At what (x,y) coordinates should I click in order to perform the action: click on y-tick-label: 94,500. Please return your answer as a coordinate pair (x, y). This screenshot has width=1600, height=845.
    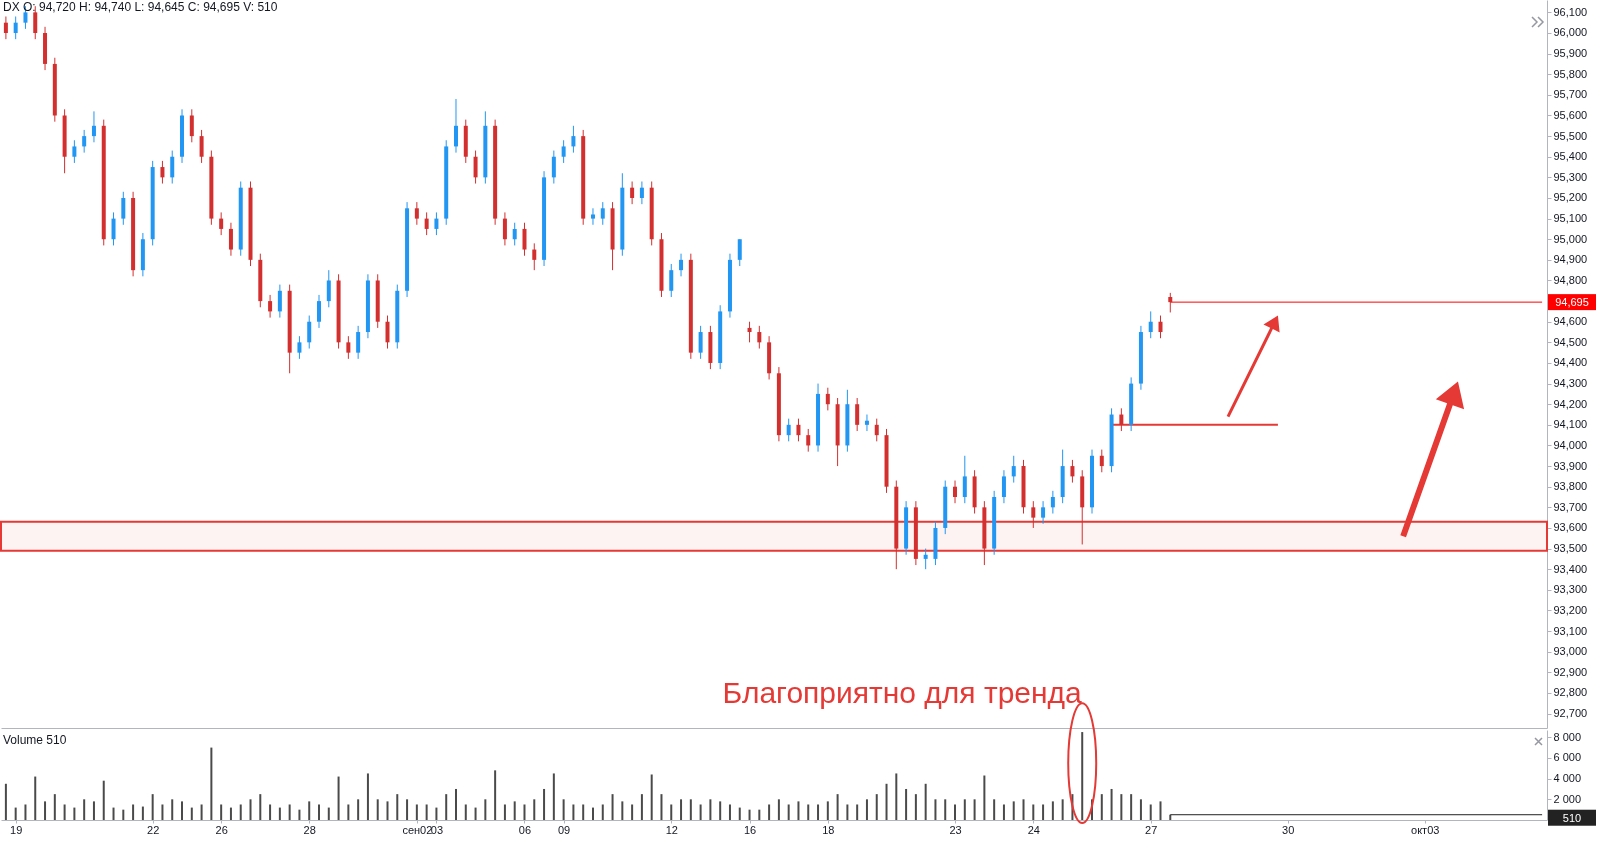
    Looking at the image, I should click on (1570, 341).